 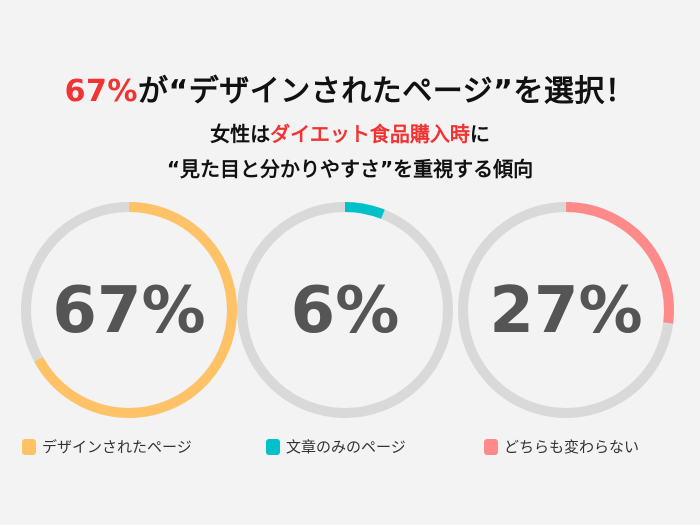 What do you see at coordinates (350, 134) in the screenshot?
I see `subheadline-line-1: 女性はダイエット食品購入時に` at bounding box center [350, 134].